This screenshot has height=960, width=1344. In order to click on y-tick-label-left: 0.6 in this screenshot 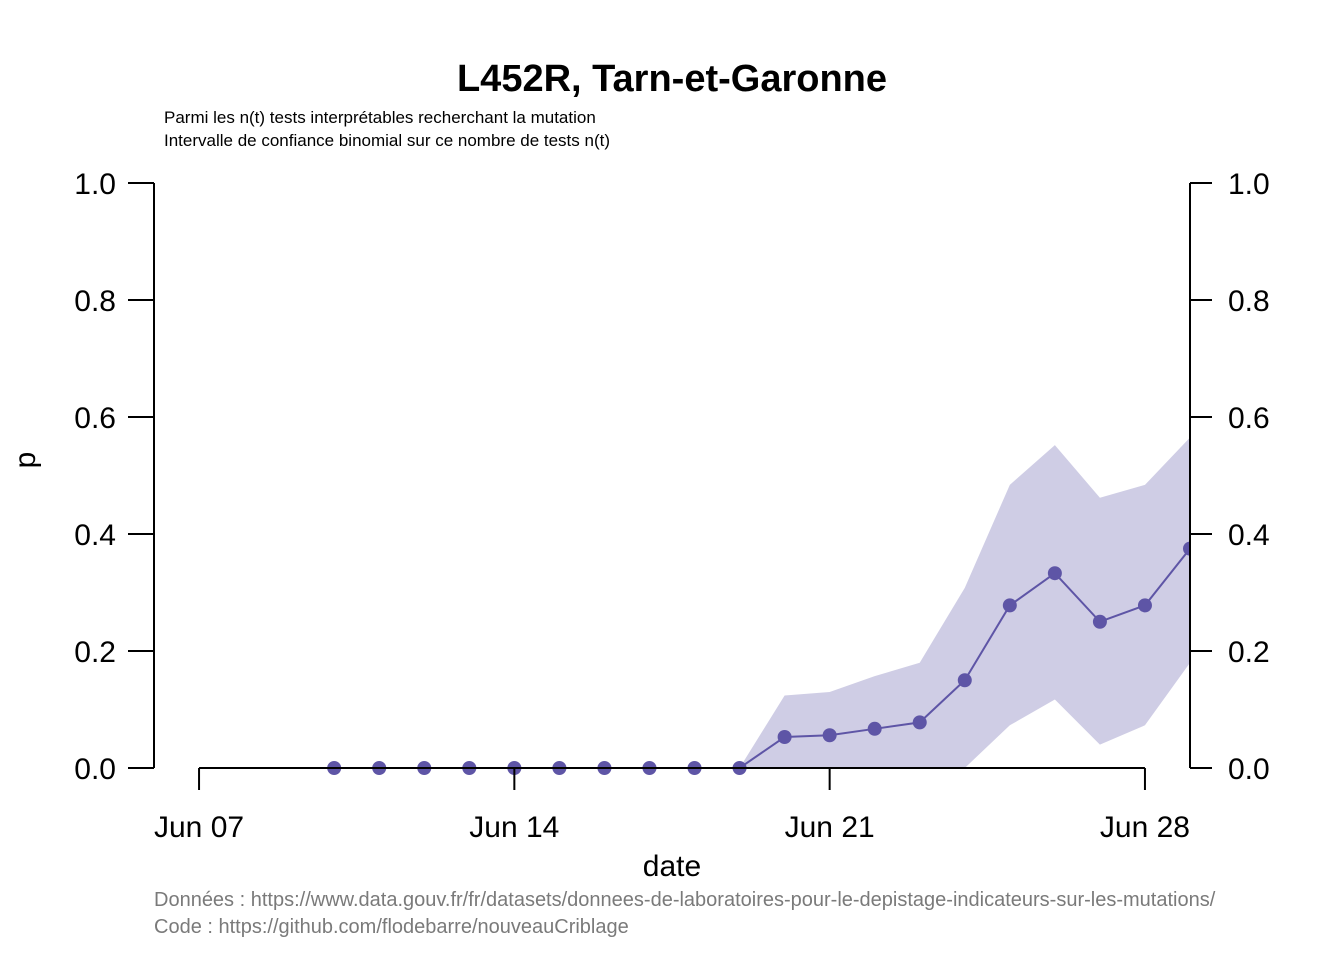, I will do `click(95, 418)`.